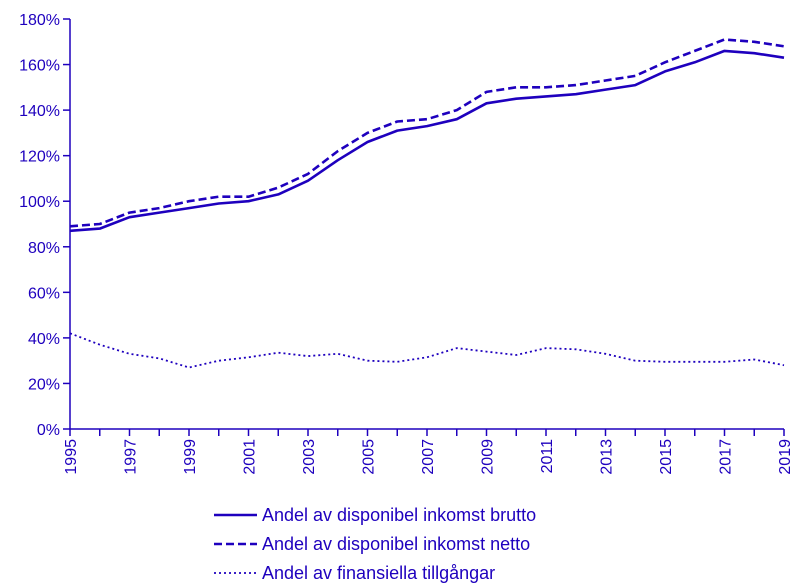 This screenshot has width=803, height=587. Describe the element at coordinates (488, 457) in the screenshot. I see `x-tick-label: 2009` at that location.